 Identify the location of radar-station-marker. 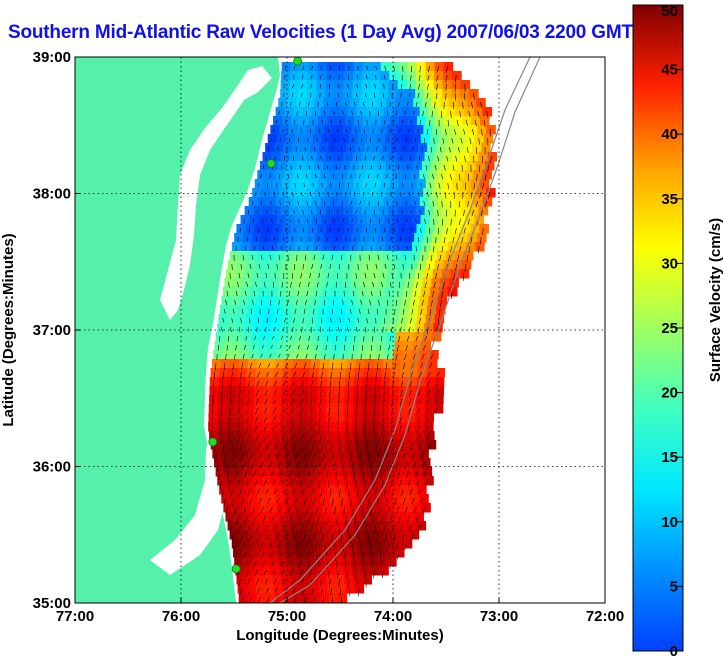
(236, 569).